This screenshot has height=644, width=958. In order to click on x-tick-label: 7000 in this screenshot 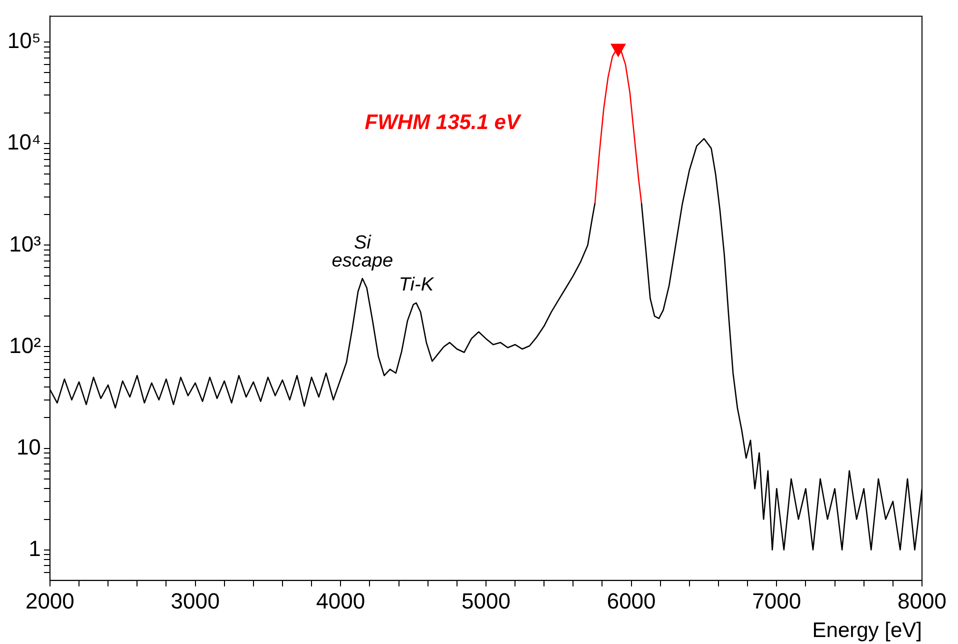, I will do `click(777, 601)`.